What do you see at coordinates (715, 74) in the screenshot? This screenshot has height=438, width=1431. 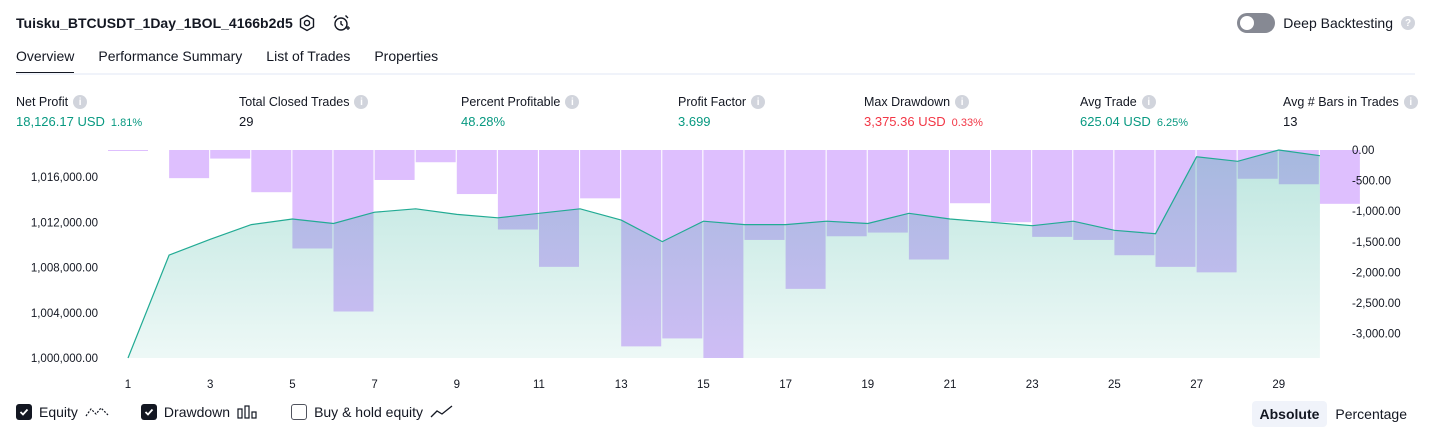 I see `tabs-divider` at bounding box center [715, 74].